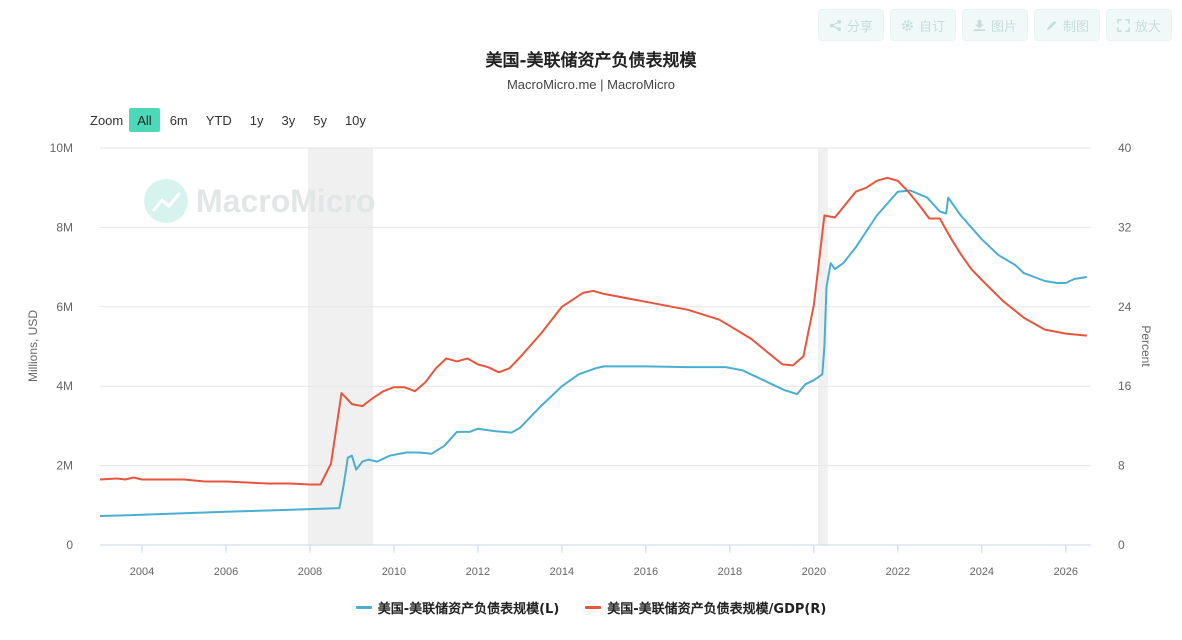  I want to click on x-tick-label: 2018, so click(730, 572).